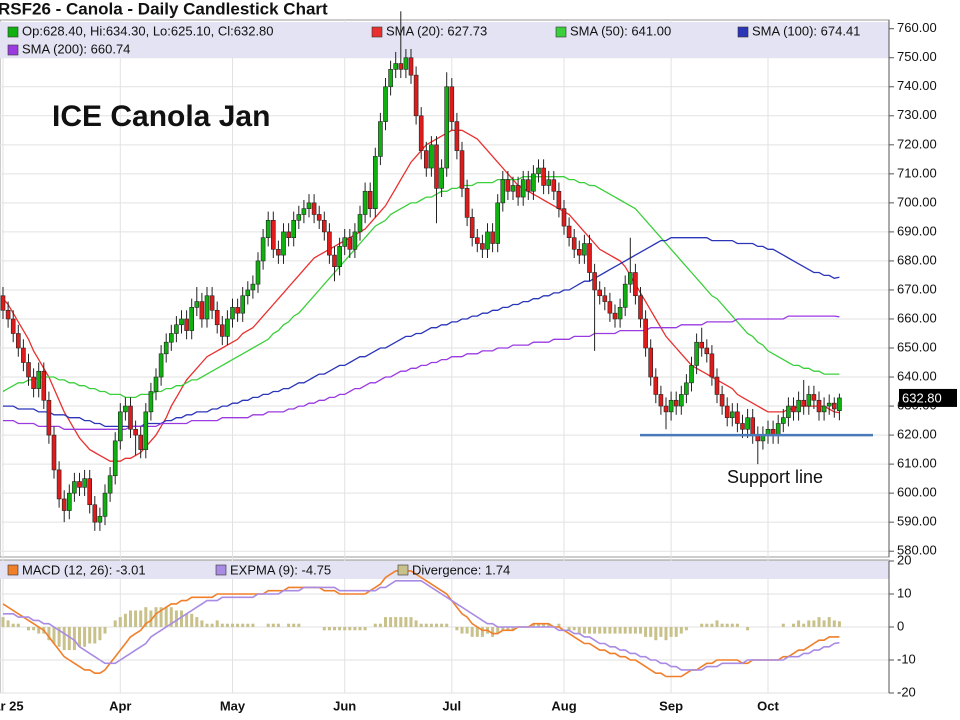 Image resolution: width=960 pixels, height=720 pixels. Describe the element at coordinates (917, 375) in the screenshot. I see `y-tick-label: 640.00` at that location.